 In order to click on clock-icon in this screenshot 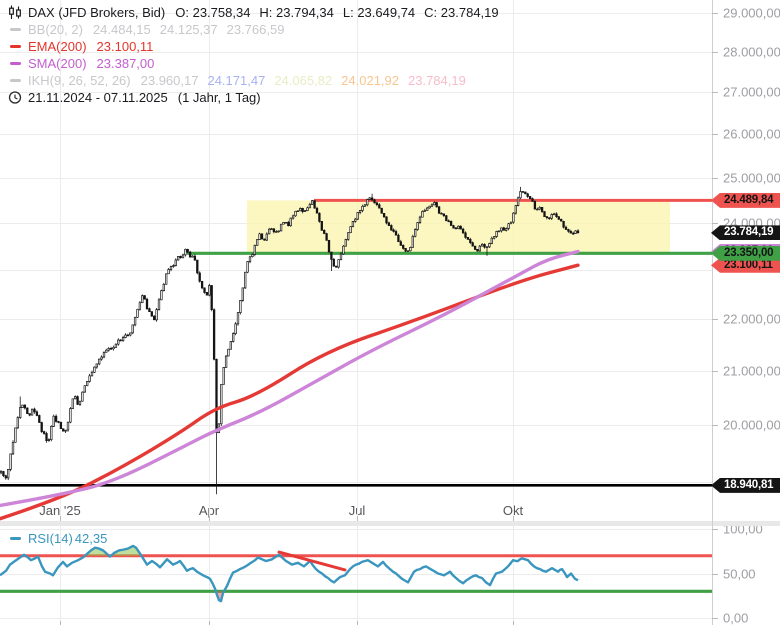, I will do `click(15, 97)`.